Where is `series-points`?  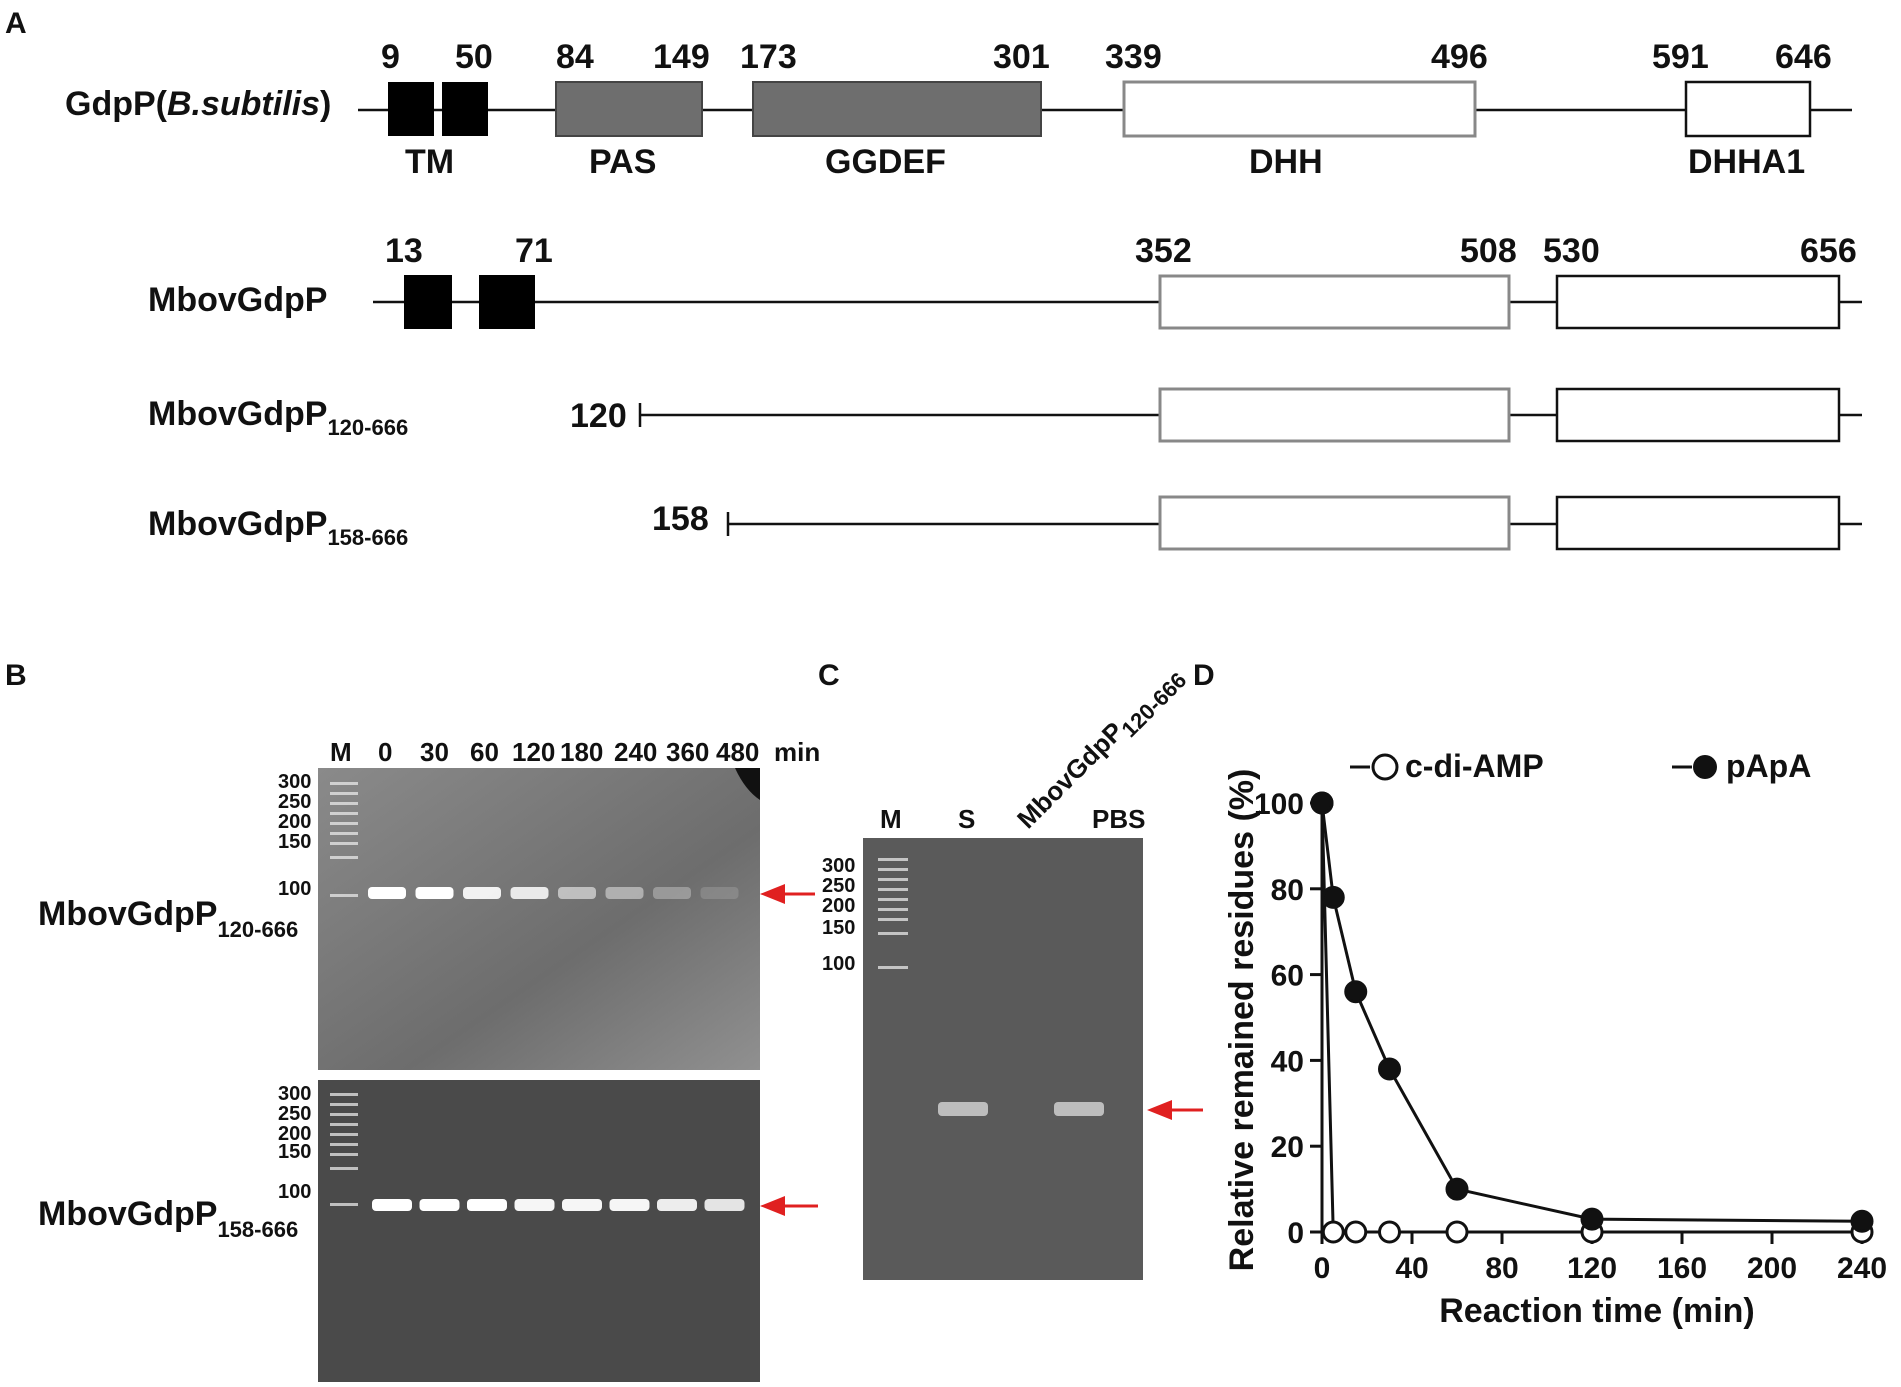 series-points is located at coordinates (1592, 1017).